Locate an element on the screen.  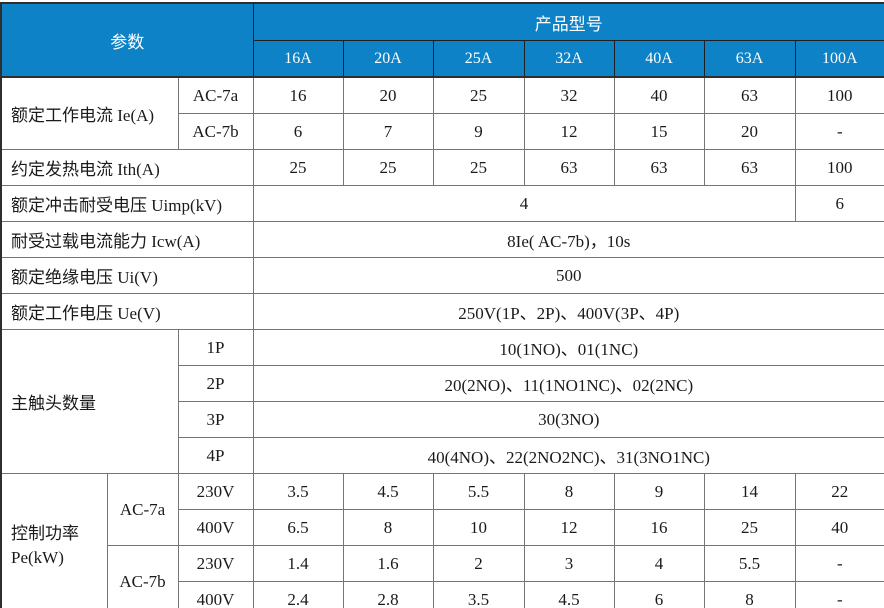
row-uimp: 额定冲击耐受电压 Uimp(kV) 4 6 is located at coordinates (442, 203).